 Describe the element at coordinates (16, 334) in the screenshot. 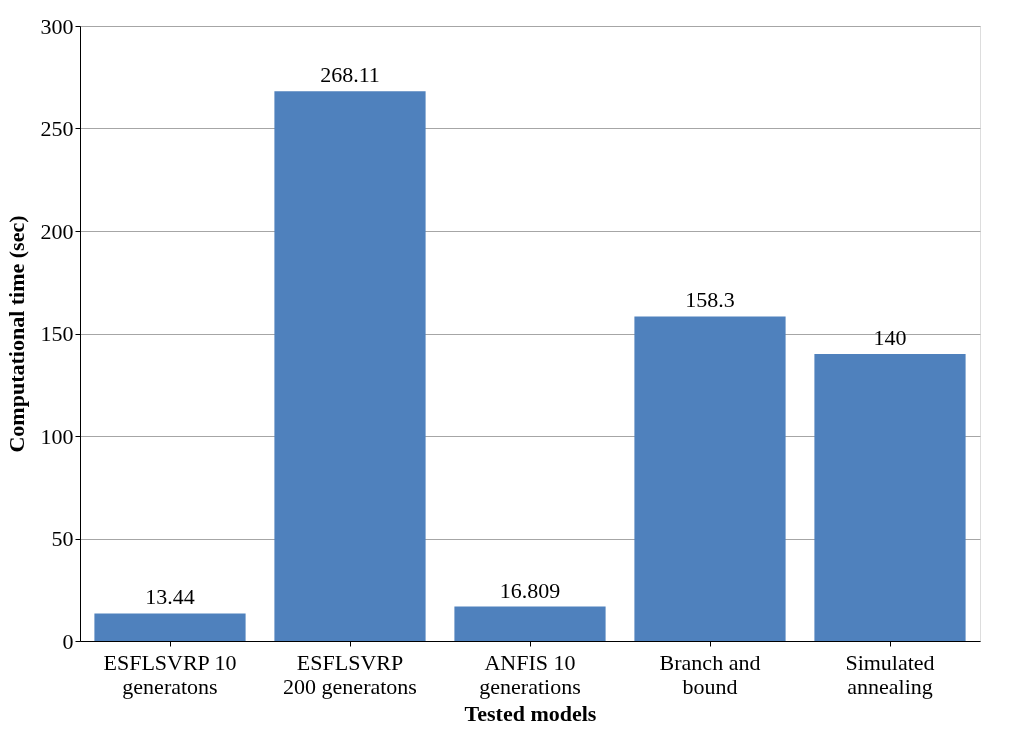

I see `y-axis-title: Computational time (sec)` at that location.